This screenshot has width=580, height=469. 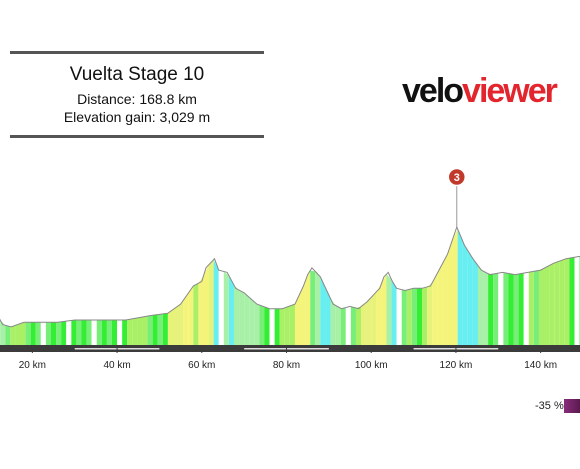 What do you see at coordinates (540, 365) in the screenshot?
I see `x-tick-label: 140 km` at bounding box center [540, 365].